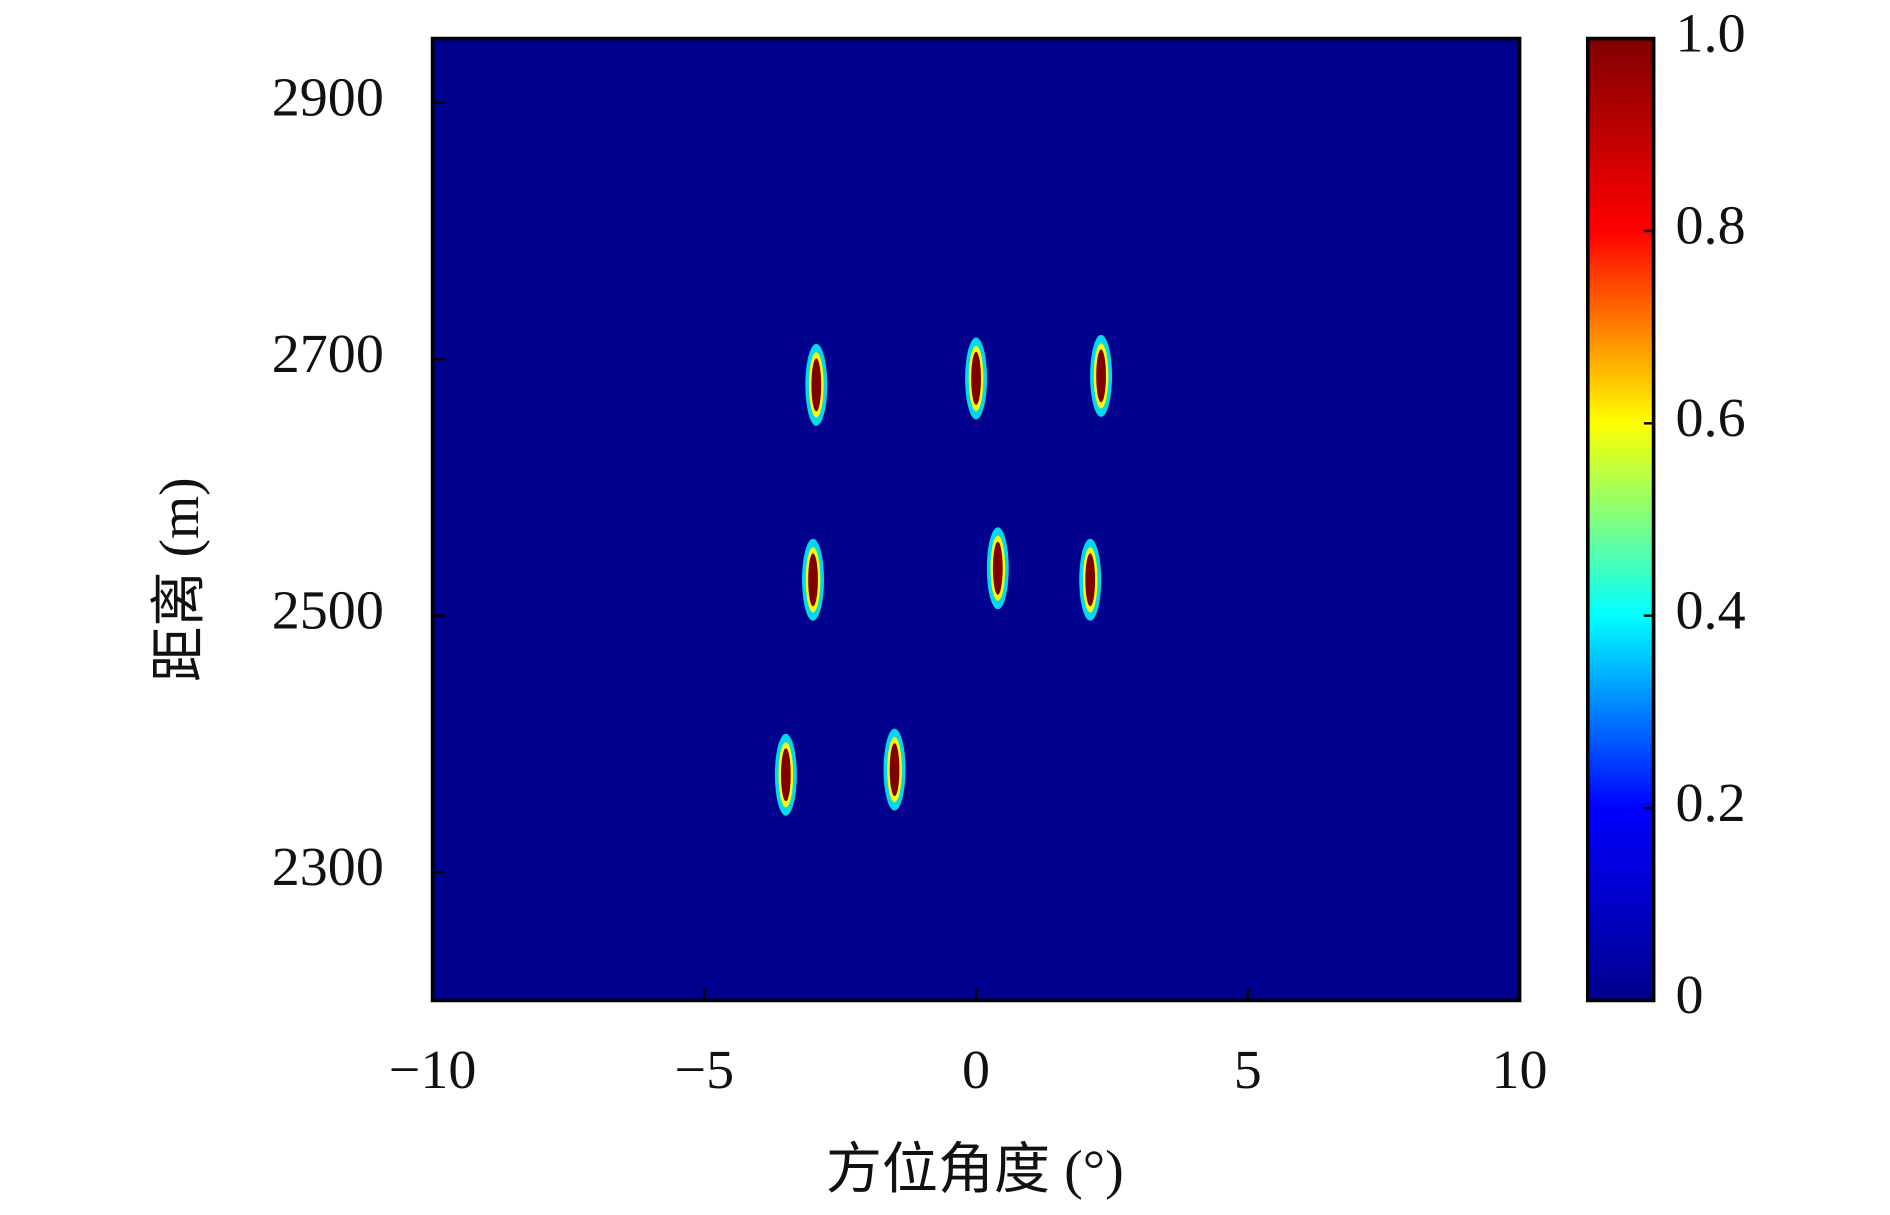  I want to click on y-tick-label: 2900, so click(328, 98).